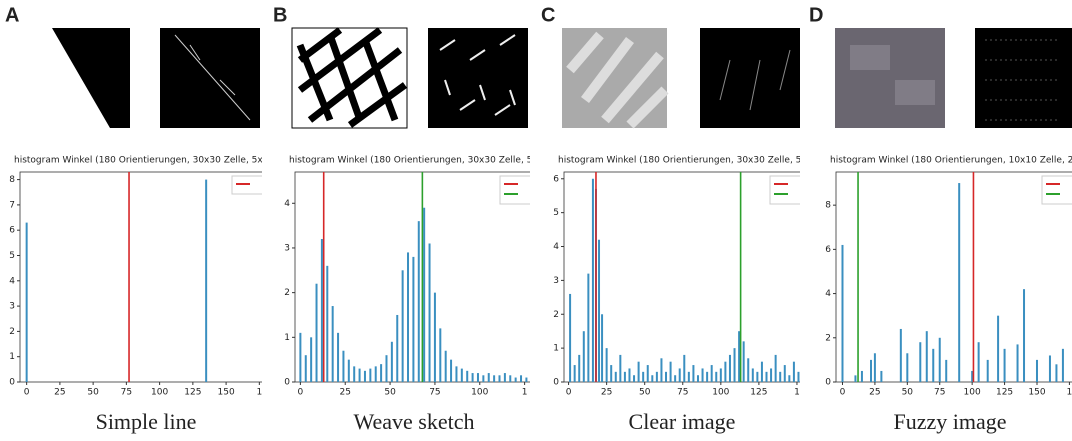  I want to click on y-tick-label: 5, so click(556, 213).